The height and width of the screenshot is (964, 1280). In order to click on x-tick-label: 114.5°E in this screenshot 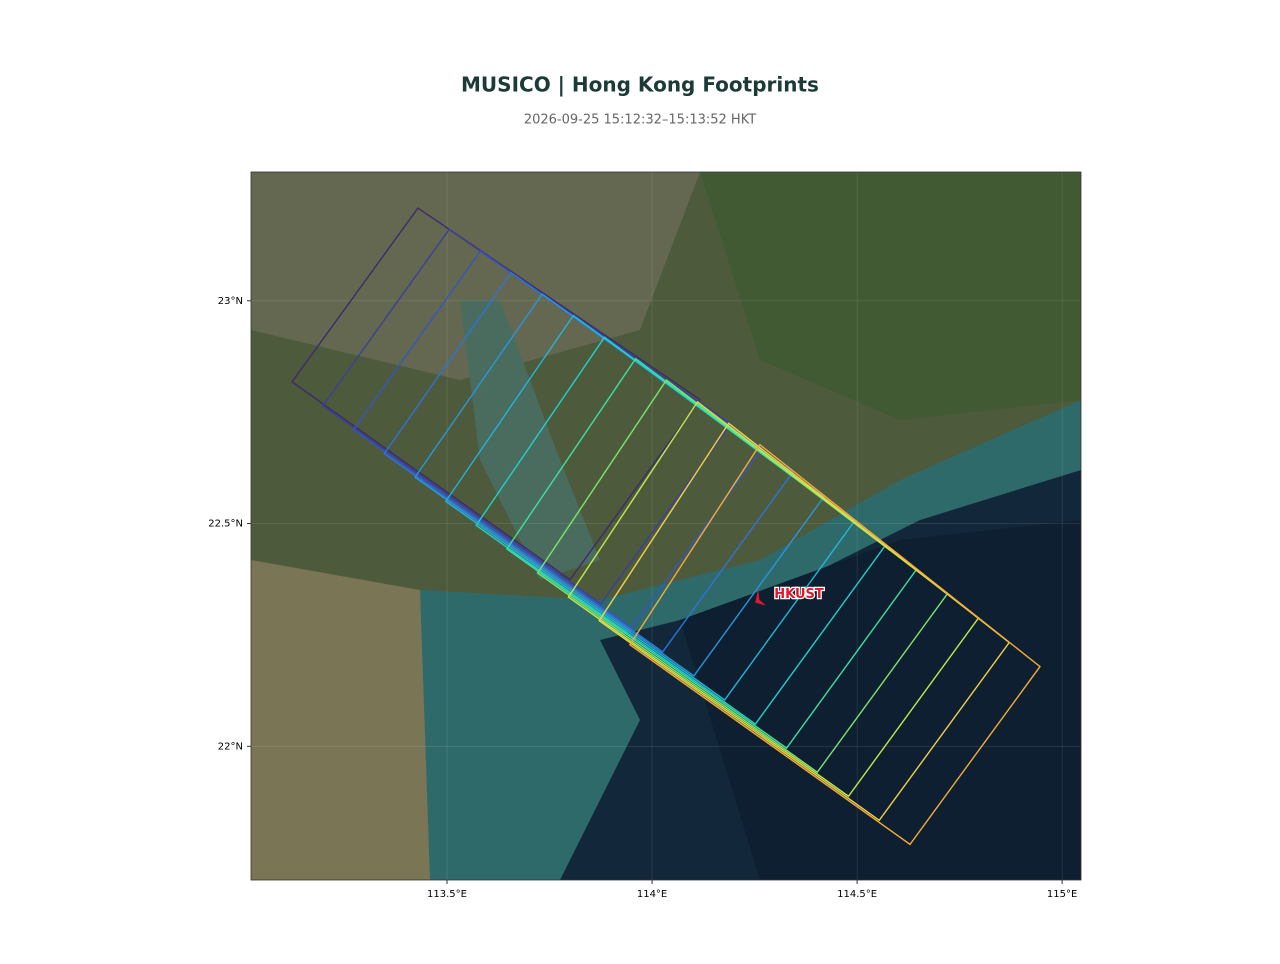, I will do `click(857, 894)`.